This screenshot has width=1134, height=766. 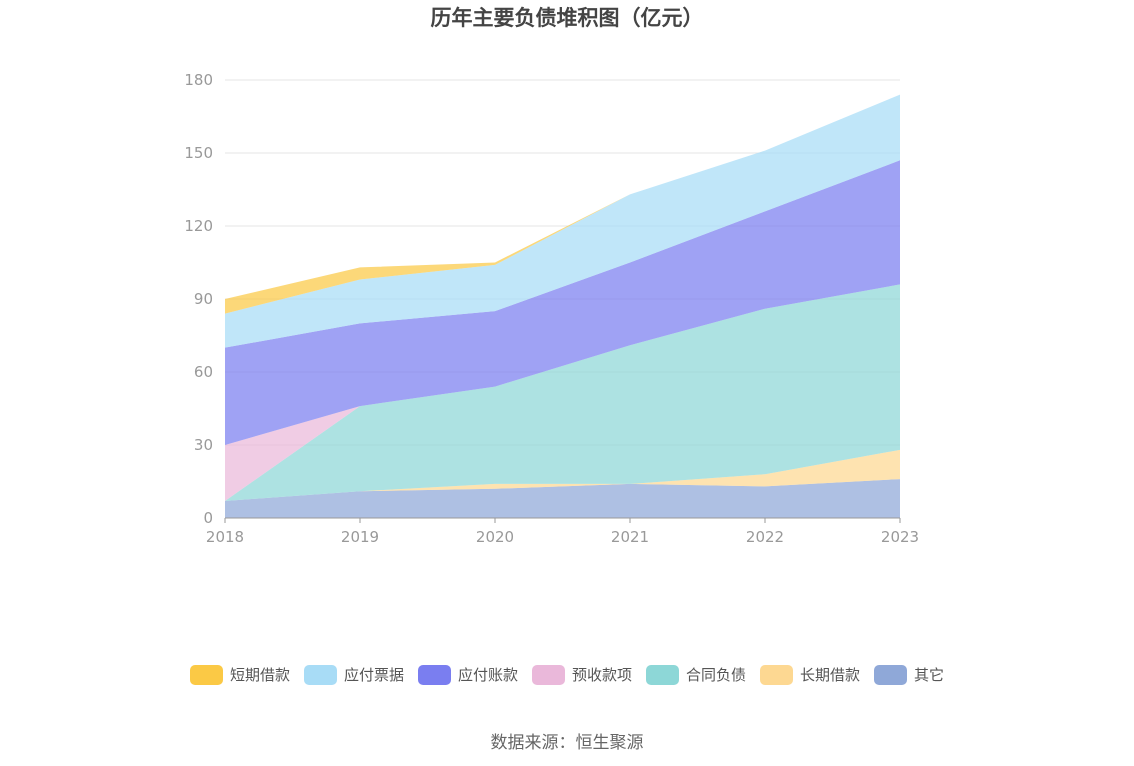 What do you see at coordinates (929, 675) in the screenshot?
I see `legend-label: 其它` at bounding box center [929, 675].